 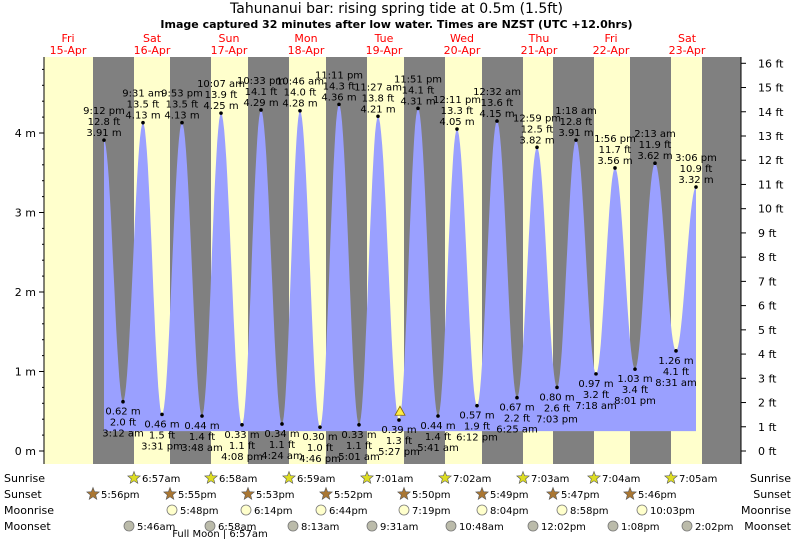 What do you see at coordinates (23, 494) in the screenshot?
I see `row-label-left: Sunset` at bounding box center [23, 494].